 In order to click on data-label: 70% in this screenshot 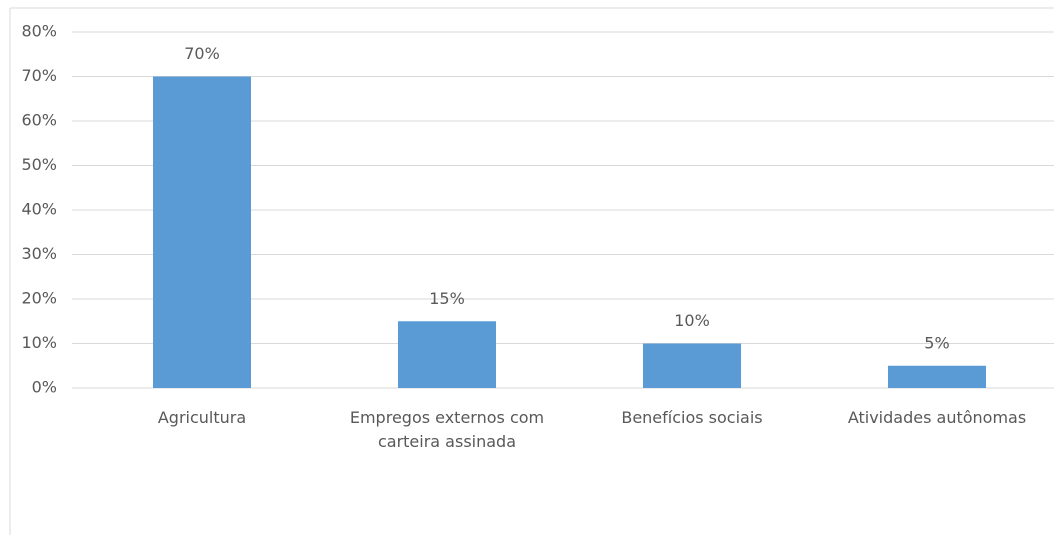, I will do `click(202, 53)`.